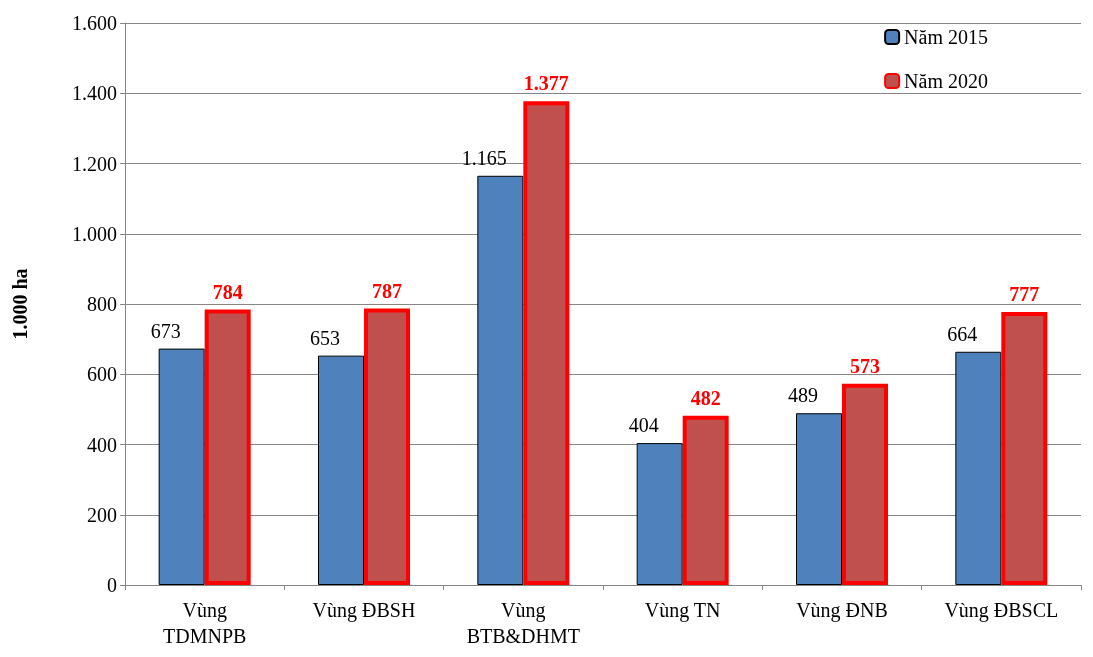 This screenshot has width=1093, height=657. What do you see at coordinates (523, 623) in the screenshot?
I see `x-tick-label: Vùng BTB&DHMT` at bounding box center [523, 623].